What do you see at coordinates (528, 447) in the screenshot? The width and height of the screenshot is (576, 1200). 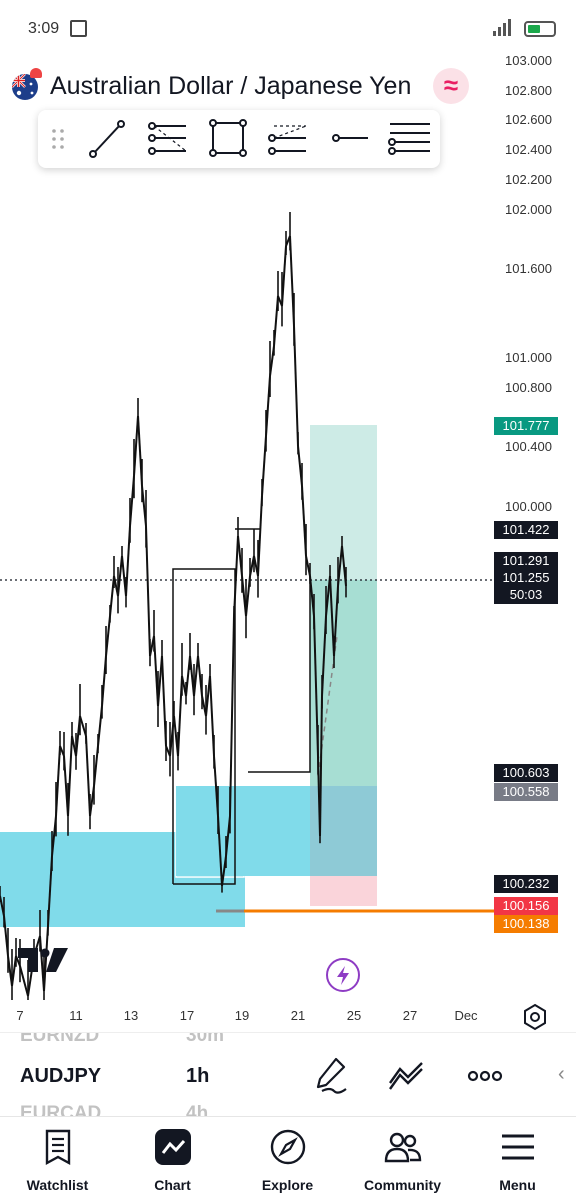 I see `price-axis-label: 100.400` at bounding box center [528, 447].